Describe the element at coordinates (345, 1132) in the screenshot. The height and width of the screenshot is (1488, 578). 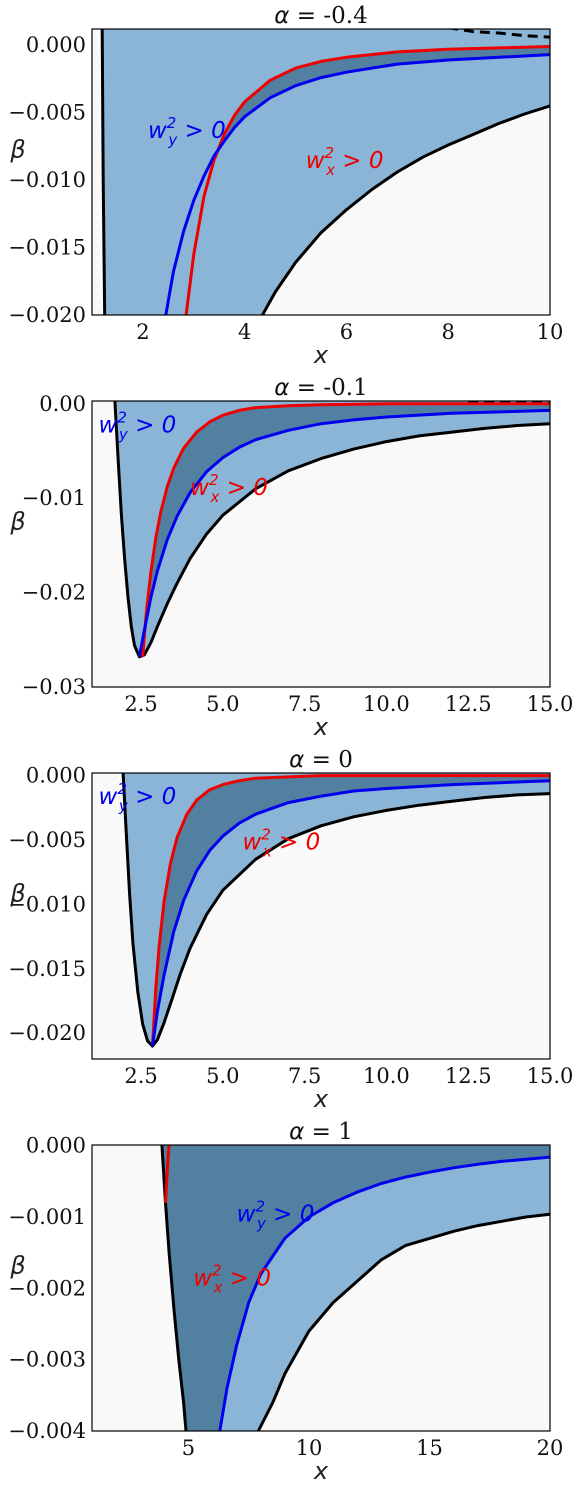
I see `title-value: 1` at that location.